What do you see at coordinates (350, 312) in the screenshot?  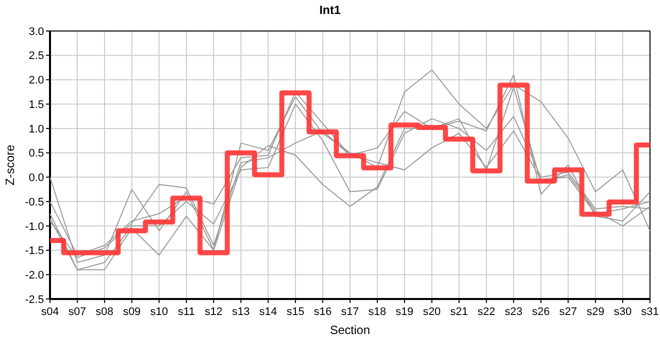 I see `x-tick-label: s17` at bounding box center [350, 312].